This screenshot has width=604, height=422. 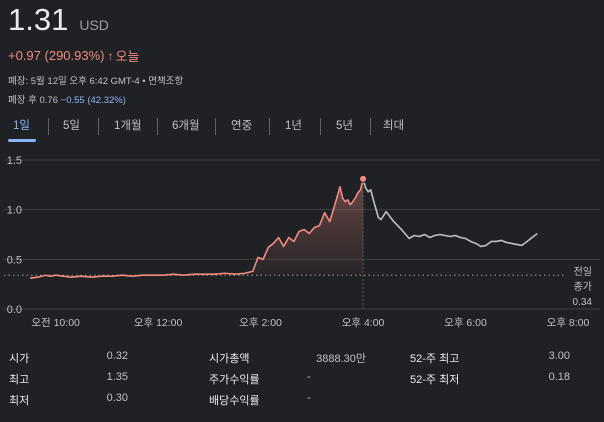 I want to click on y-tick-label: 0.0, so click(x=14, y=310).